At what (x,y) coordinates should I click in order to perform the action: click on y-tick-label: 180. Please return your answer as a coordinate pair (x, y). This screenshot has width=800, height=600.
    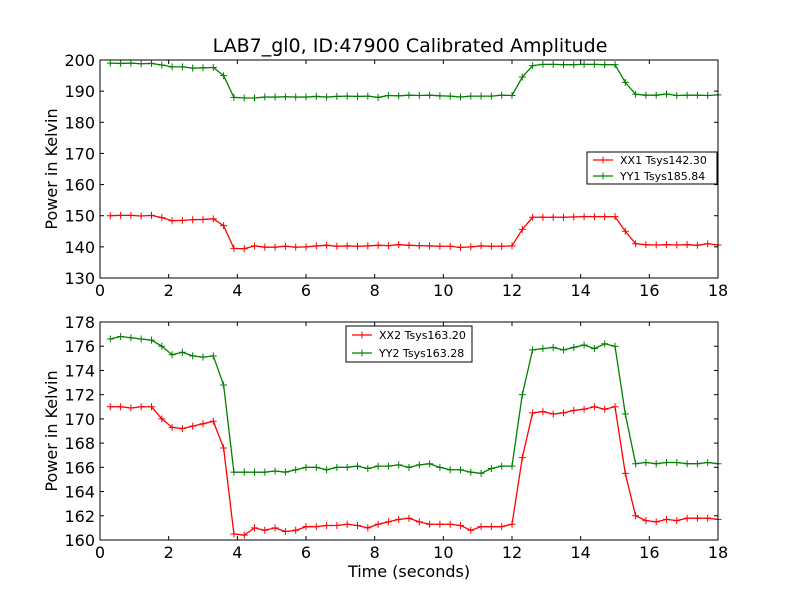
    Looking at the image, I should click on (79, 122).